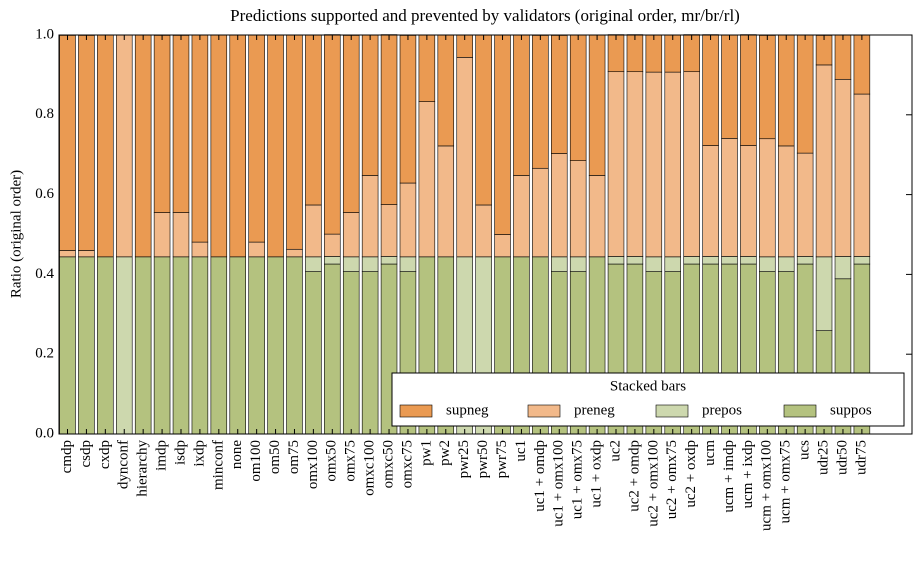  I want to click on x-tick-label: none, so click(237, 455).